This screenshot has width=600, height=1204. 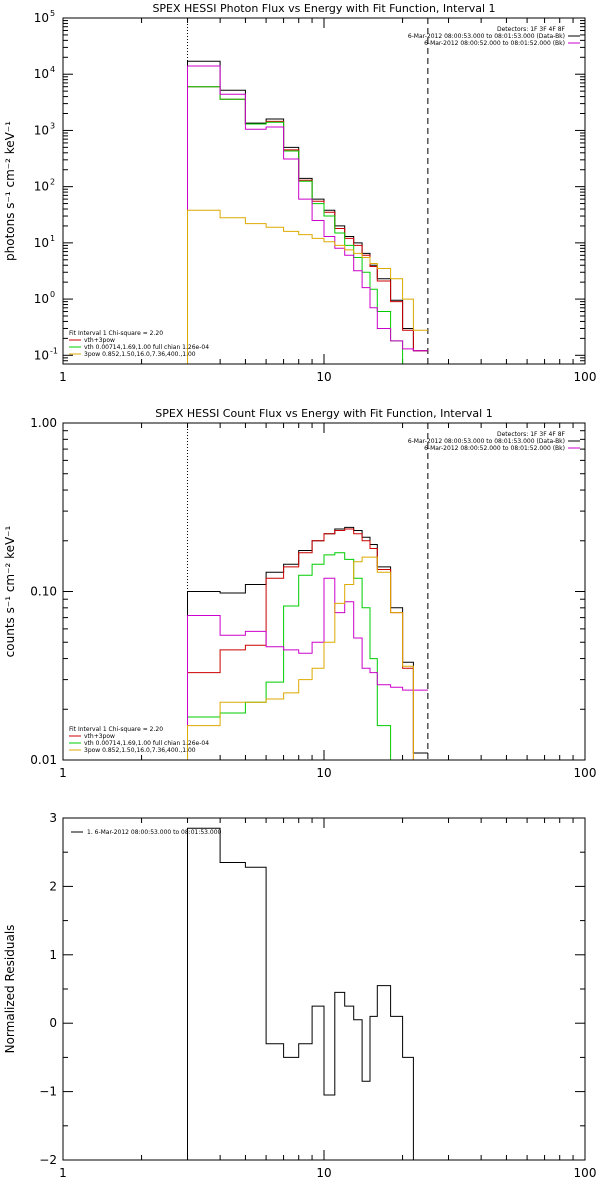 I want to click on y-axis-label: counts s⁻¹ cm⁻² keV⁻¹, so click(x=10, y=591).